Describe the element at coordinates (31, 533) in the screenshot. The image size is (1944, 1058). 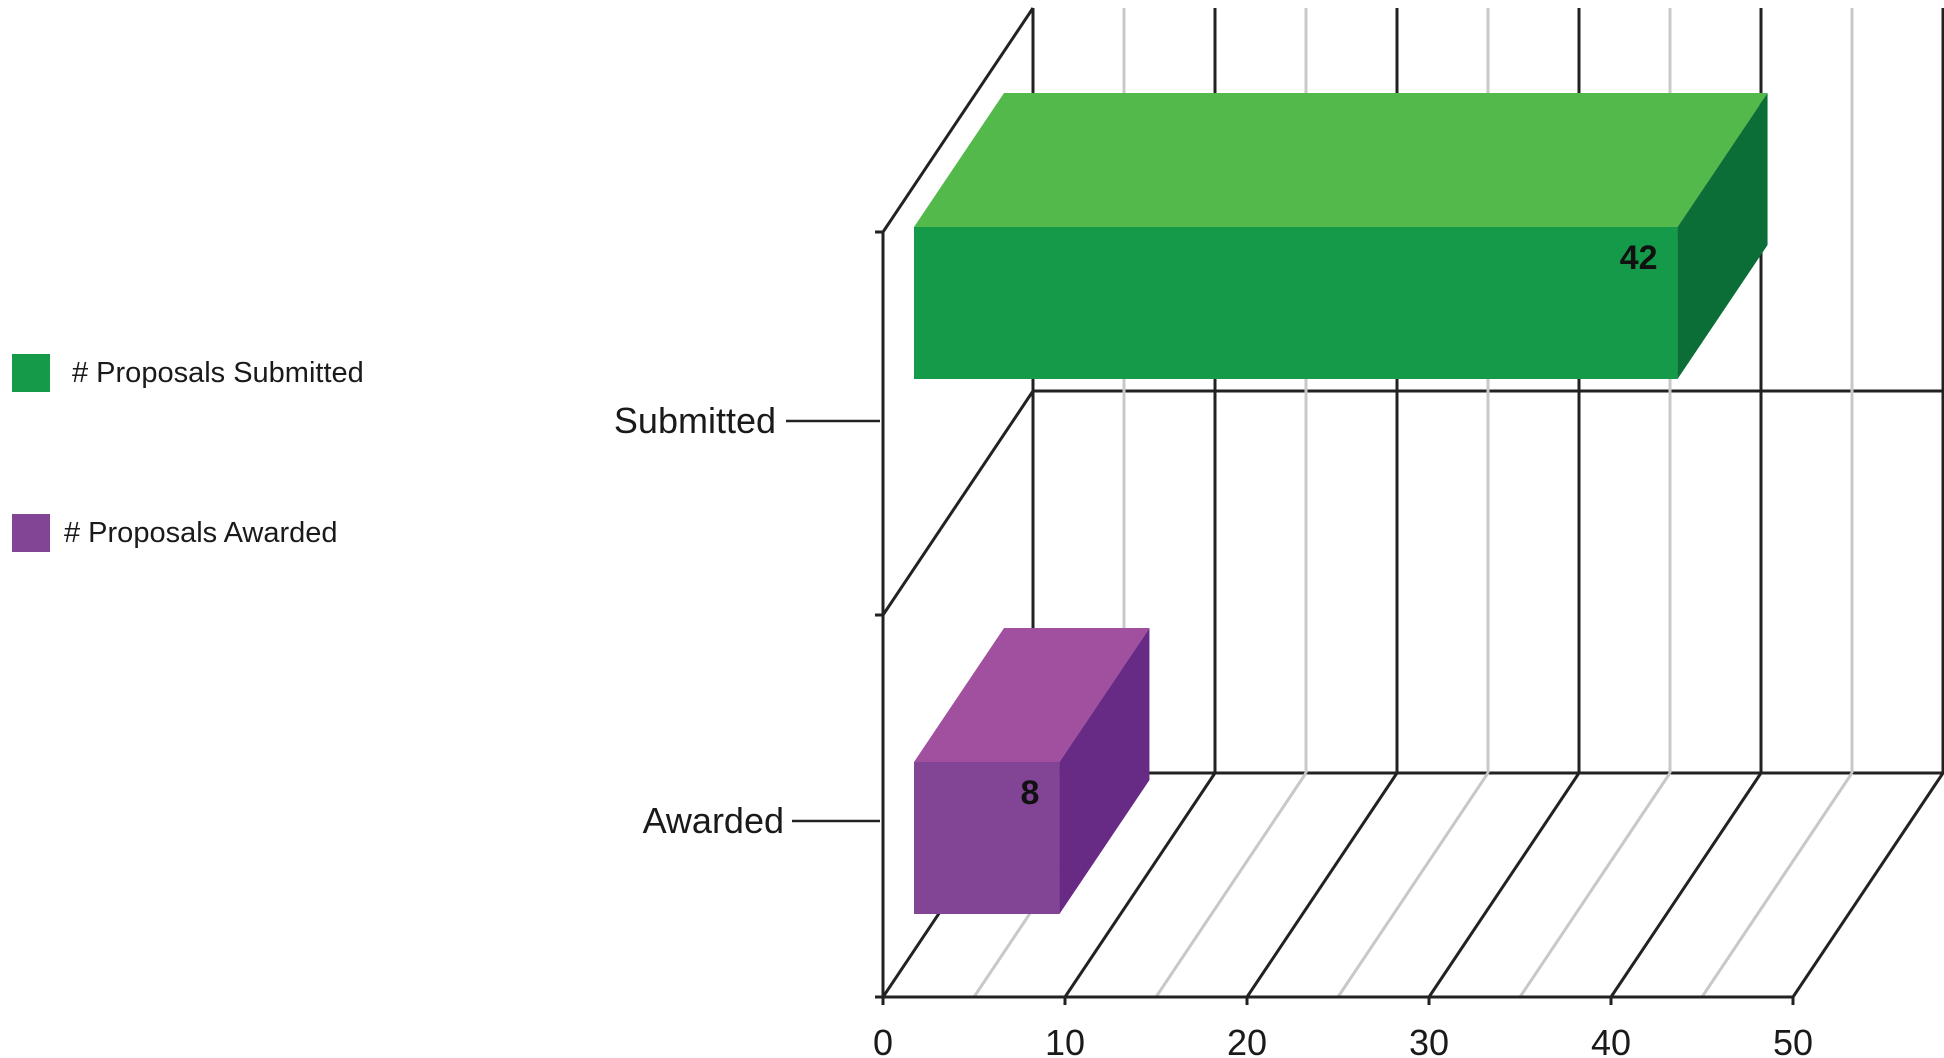
I see `legend-swatch-awarded` at that location.